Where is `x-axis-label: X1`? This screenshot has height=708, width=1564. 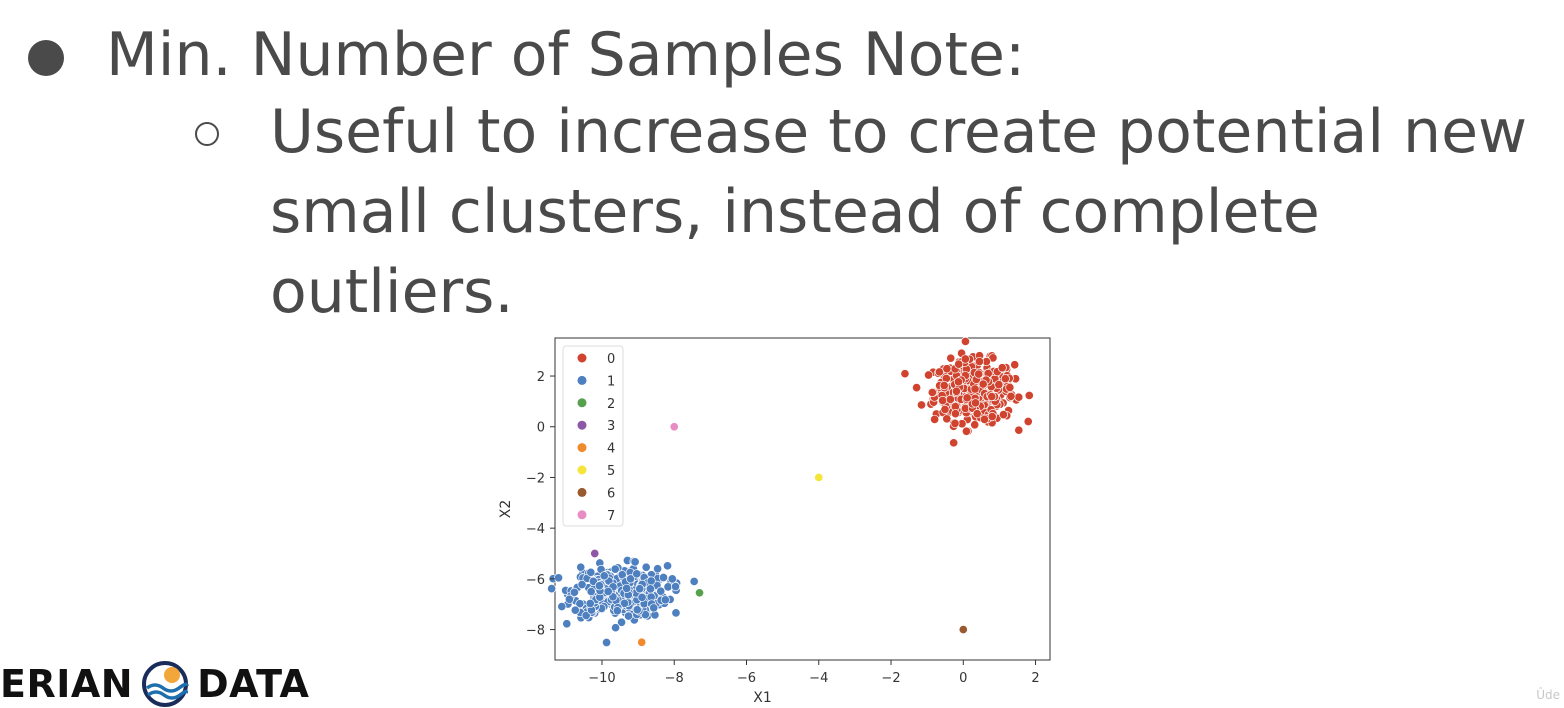
x-axis-label: X1 is located at coordinates (762, 698).